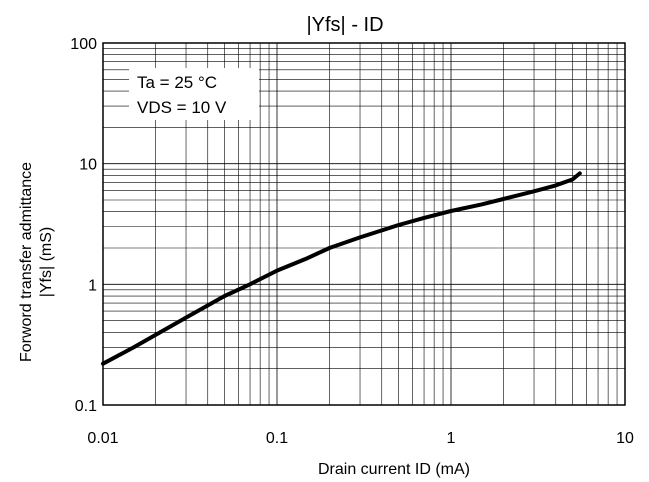 The height and width of the screenshot is (482, 649). I want to click on annotation-box: Ta = 25 °C VDS = 10 V, so click(194, 94).